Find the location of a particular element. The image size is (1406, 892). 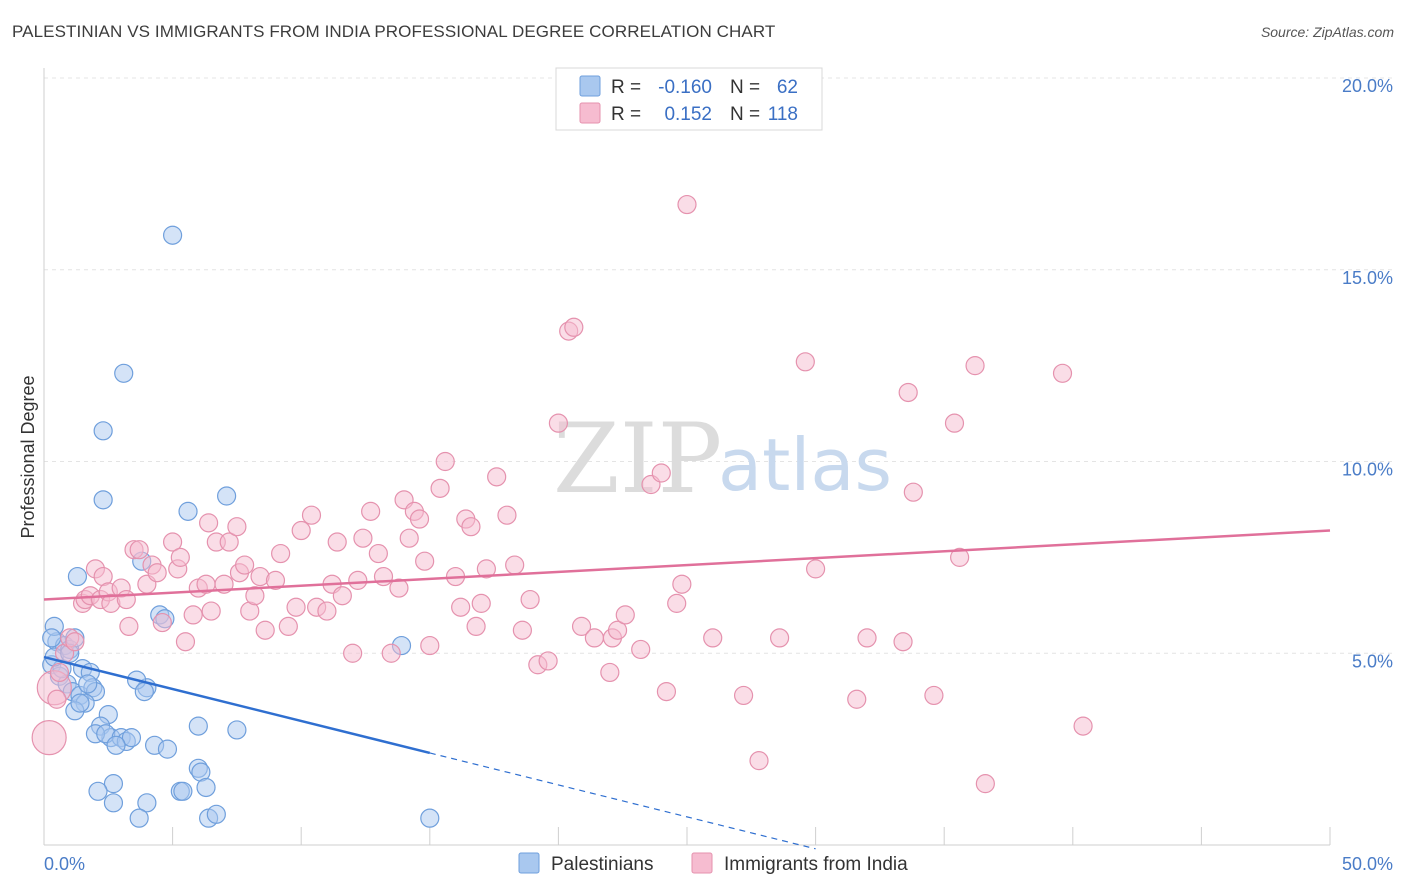

top-legend: R = -0.160 N = 62 R = 0.152 N = 118 is located at coordinates (689, 99).